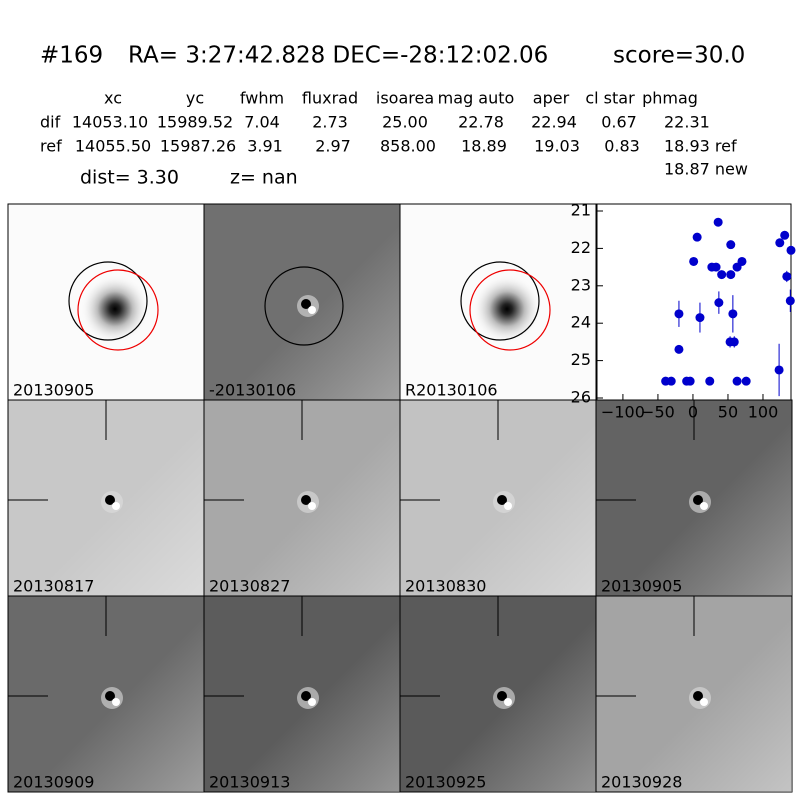 The width and height of the screenshot is (800, 800). Describe the element at coordinates (405, 98) in the screenshot. I see `column-header: isoarea` at that location.